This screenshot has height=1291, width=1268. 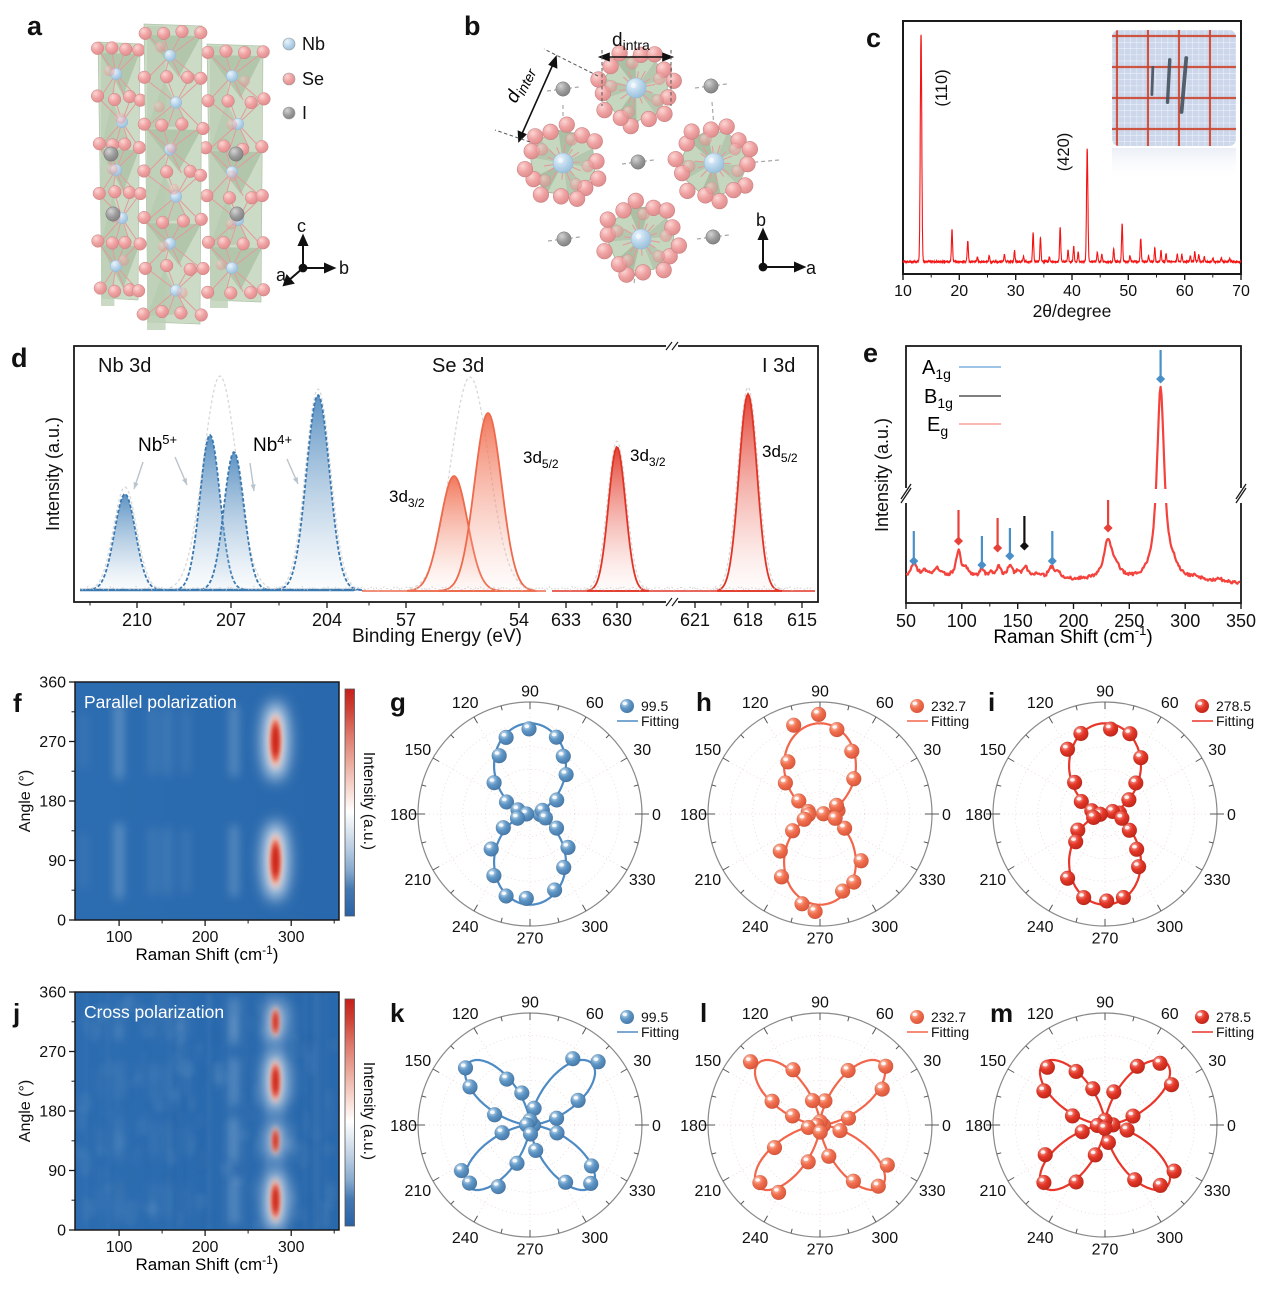 What do you see at coordinates (959, 291) in the screenshot?
I see `svg-text: 20` at bounding box center [959, 291].